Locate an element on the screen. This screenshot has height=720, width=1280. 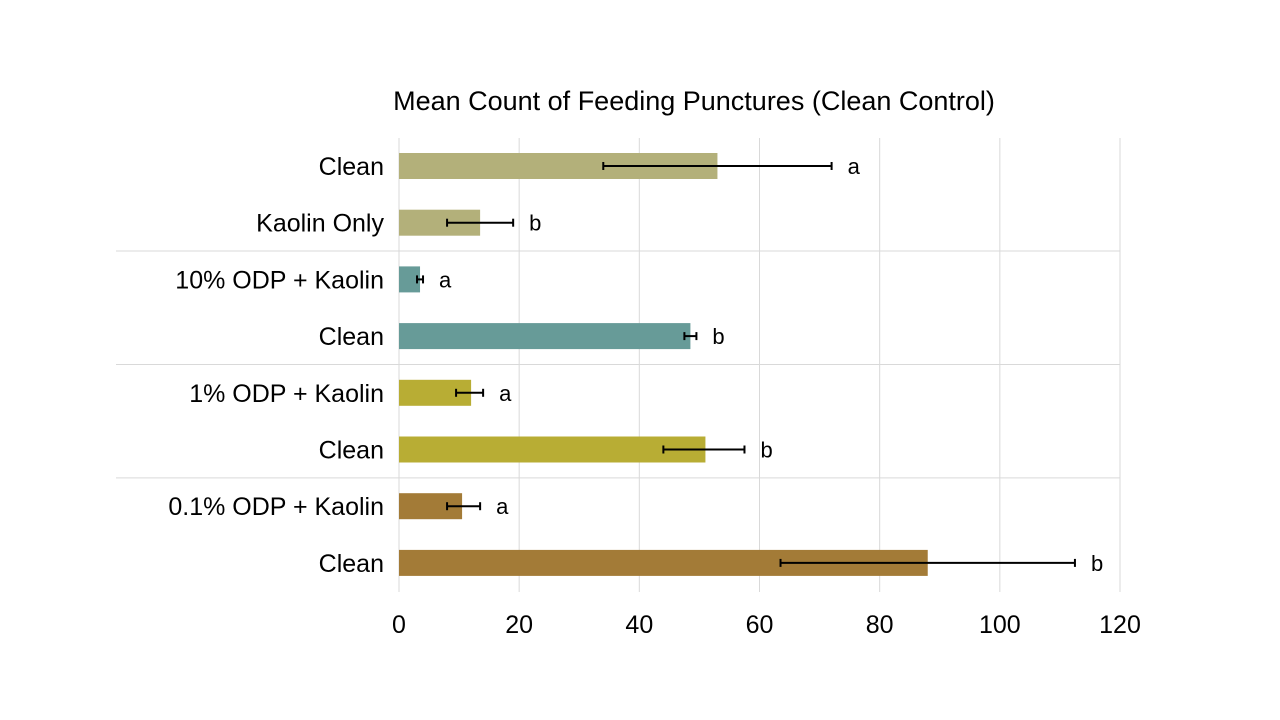
x-tick-label: 100 is located at coordinates (1000, 625).